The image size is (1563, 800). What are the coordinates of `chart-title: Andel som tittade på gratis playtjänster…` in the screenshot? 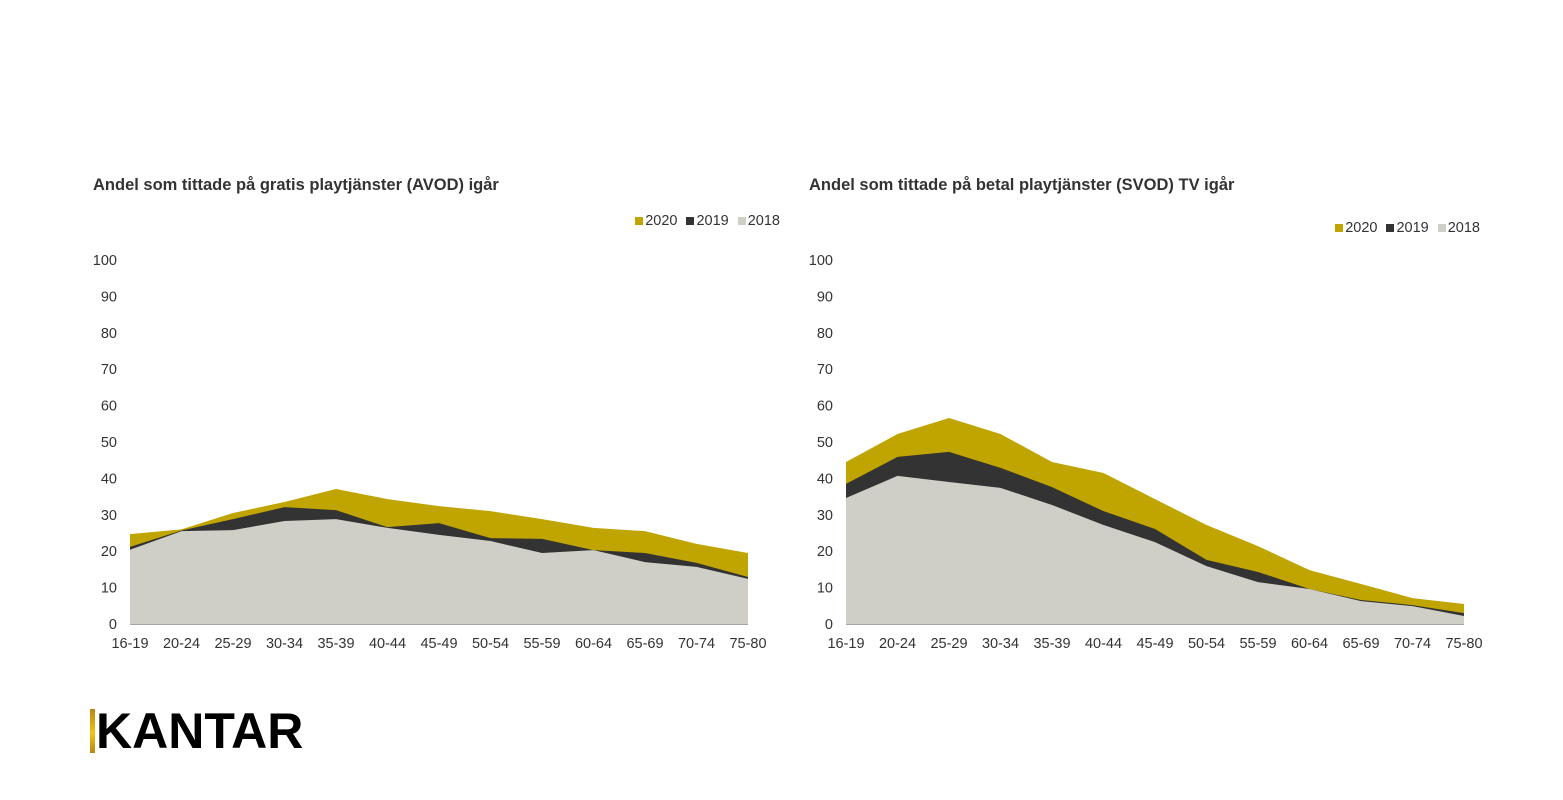 It's located at (296, 185).